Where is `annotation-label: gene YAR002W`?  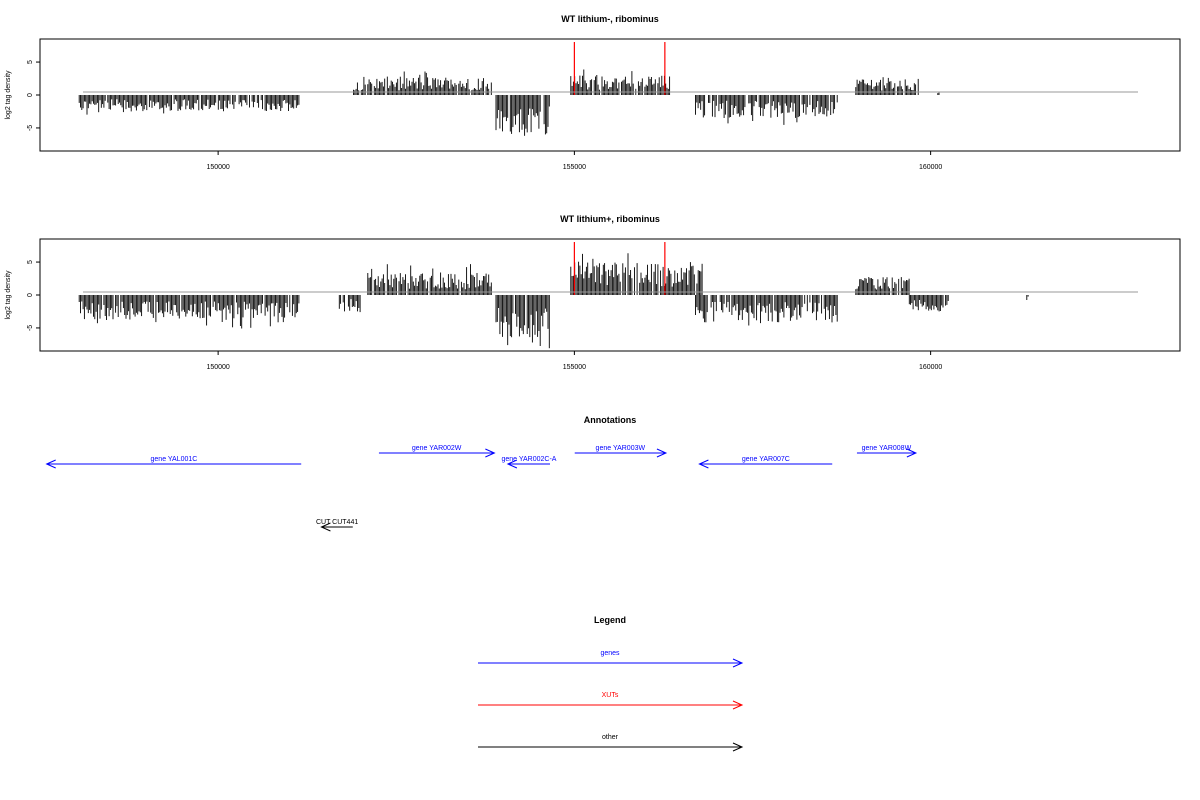 annotation-label: gene YAR002W is located at coordinates (437, 448).